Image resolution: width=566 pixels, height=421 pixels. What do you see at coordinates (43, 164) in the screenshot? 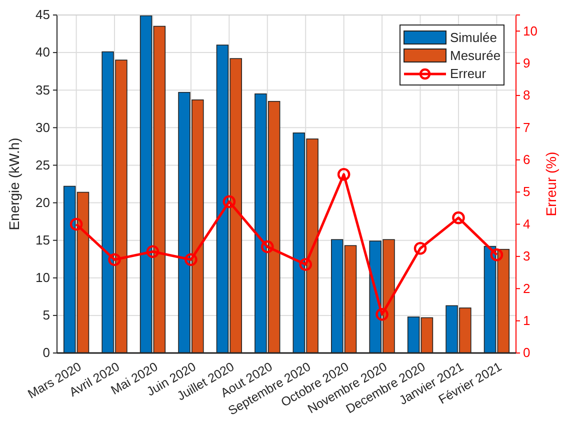
I see `y-tick-label: 25` at bounding box center [43, 164].